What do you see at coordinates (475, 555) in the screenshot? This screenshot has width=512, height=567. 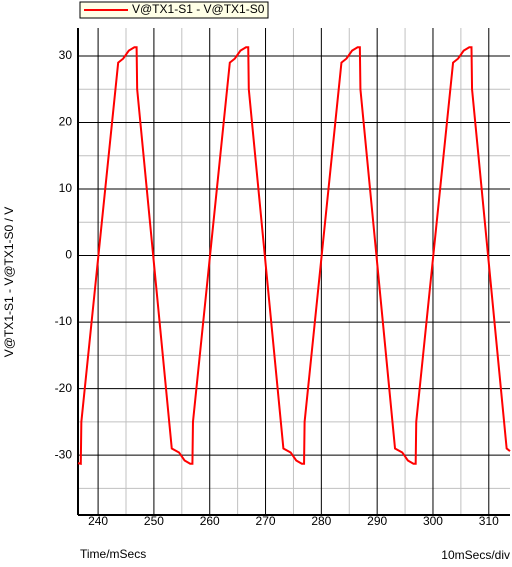 I see `x-scale: 10mSecs/div` at bounding box center [475, 555].